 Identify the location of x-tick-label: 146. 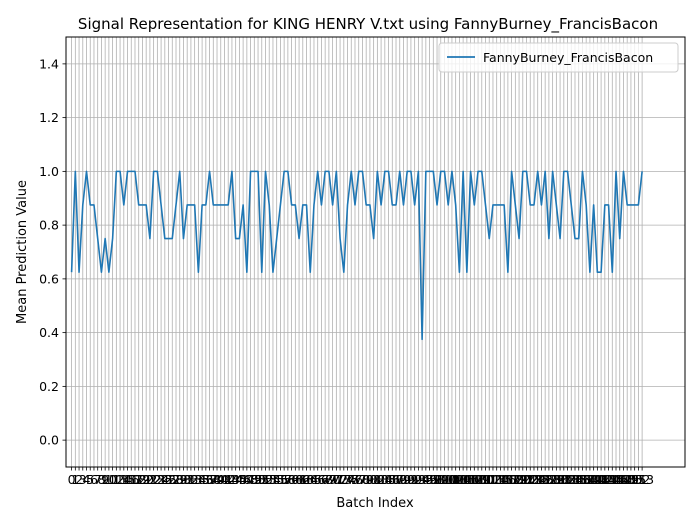
(616, 479).